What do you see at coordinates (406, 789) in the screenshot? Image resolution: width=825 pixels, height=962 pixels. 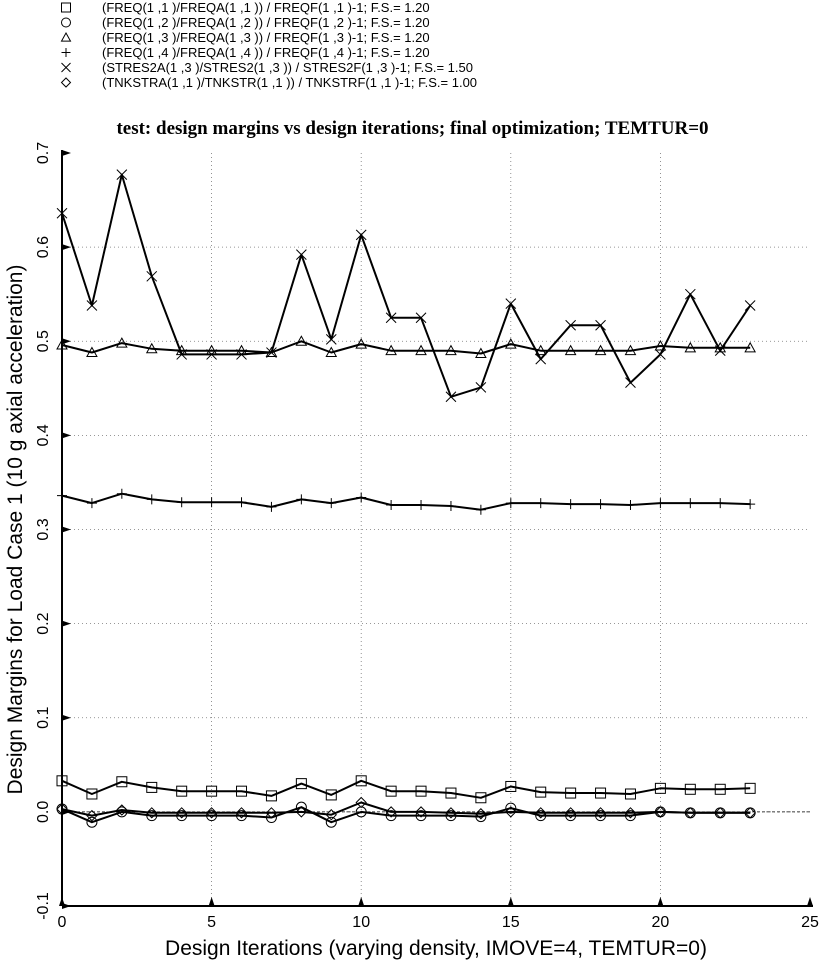 I see `series-square` at bounding box center [406, 789].